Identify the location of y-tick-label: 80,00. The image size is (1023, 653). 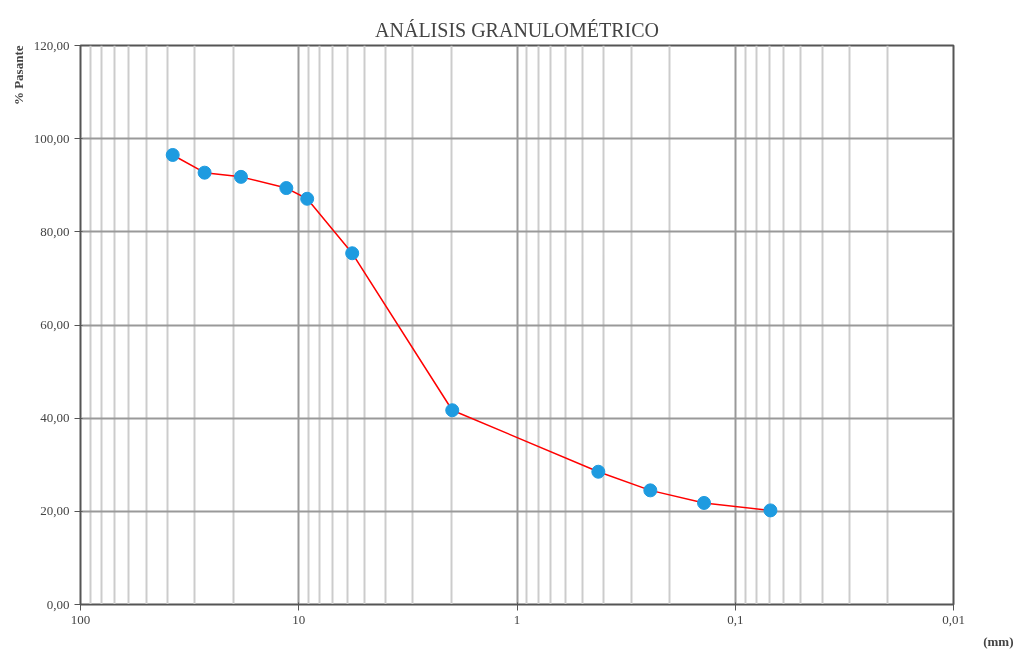
(55, 231).